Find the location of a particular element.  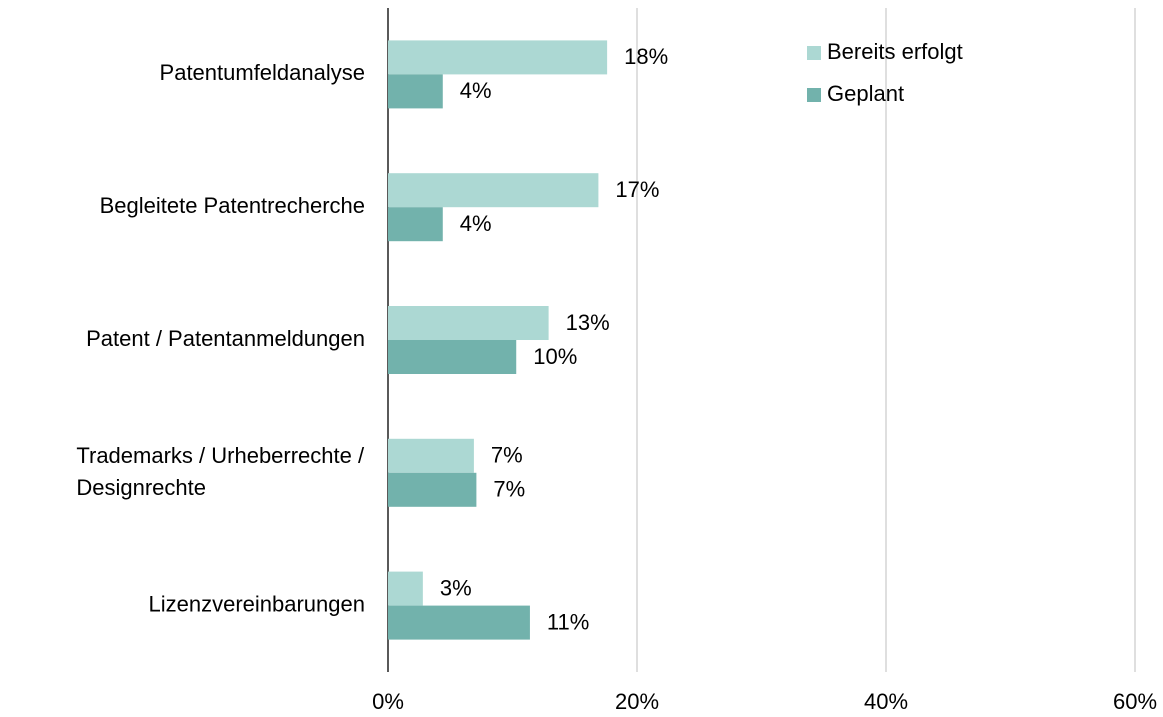

value-label: 11% is located at coordinates (568, 621).